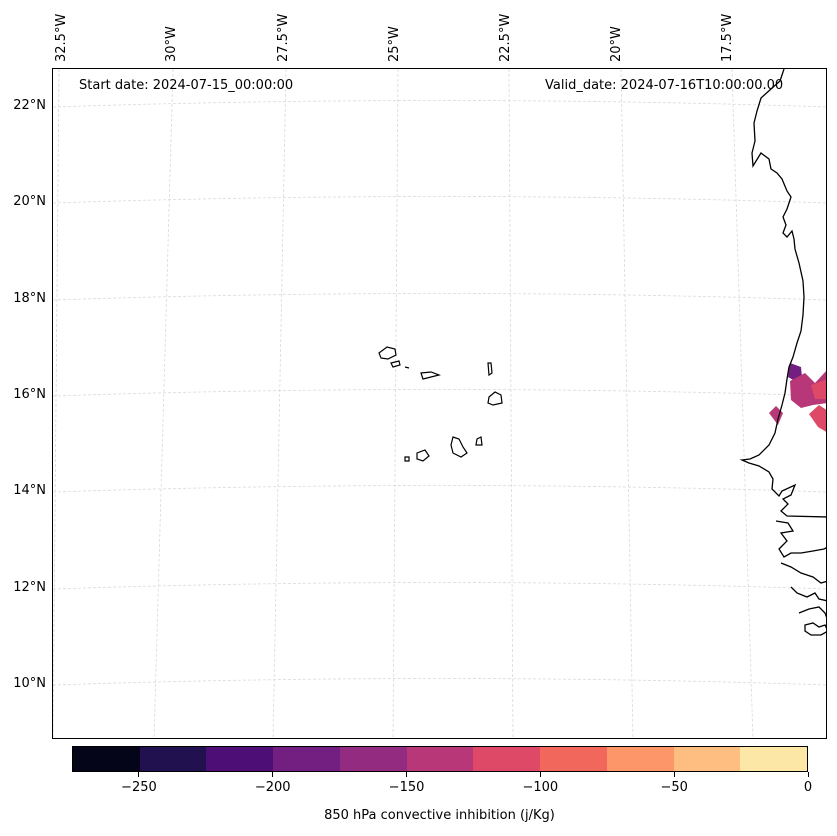  Describe the element at coordinates (439, 297) in the screenshot. I see `gridline-18n` at that location.